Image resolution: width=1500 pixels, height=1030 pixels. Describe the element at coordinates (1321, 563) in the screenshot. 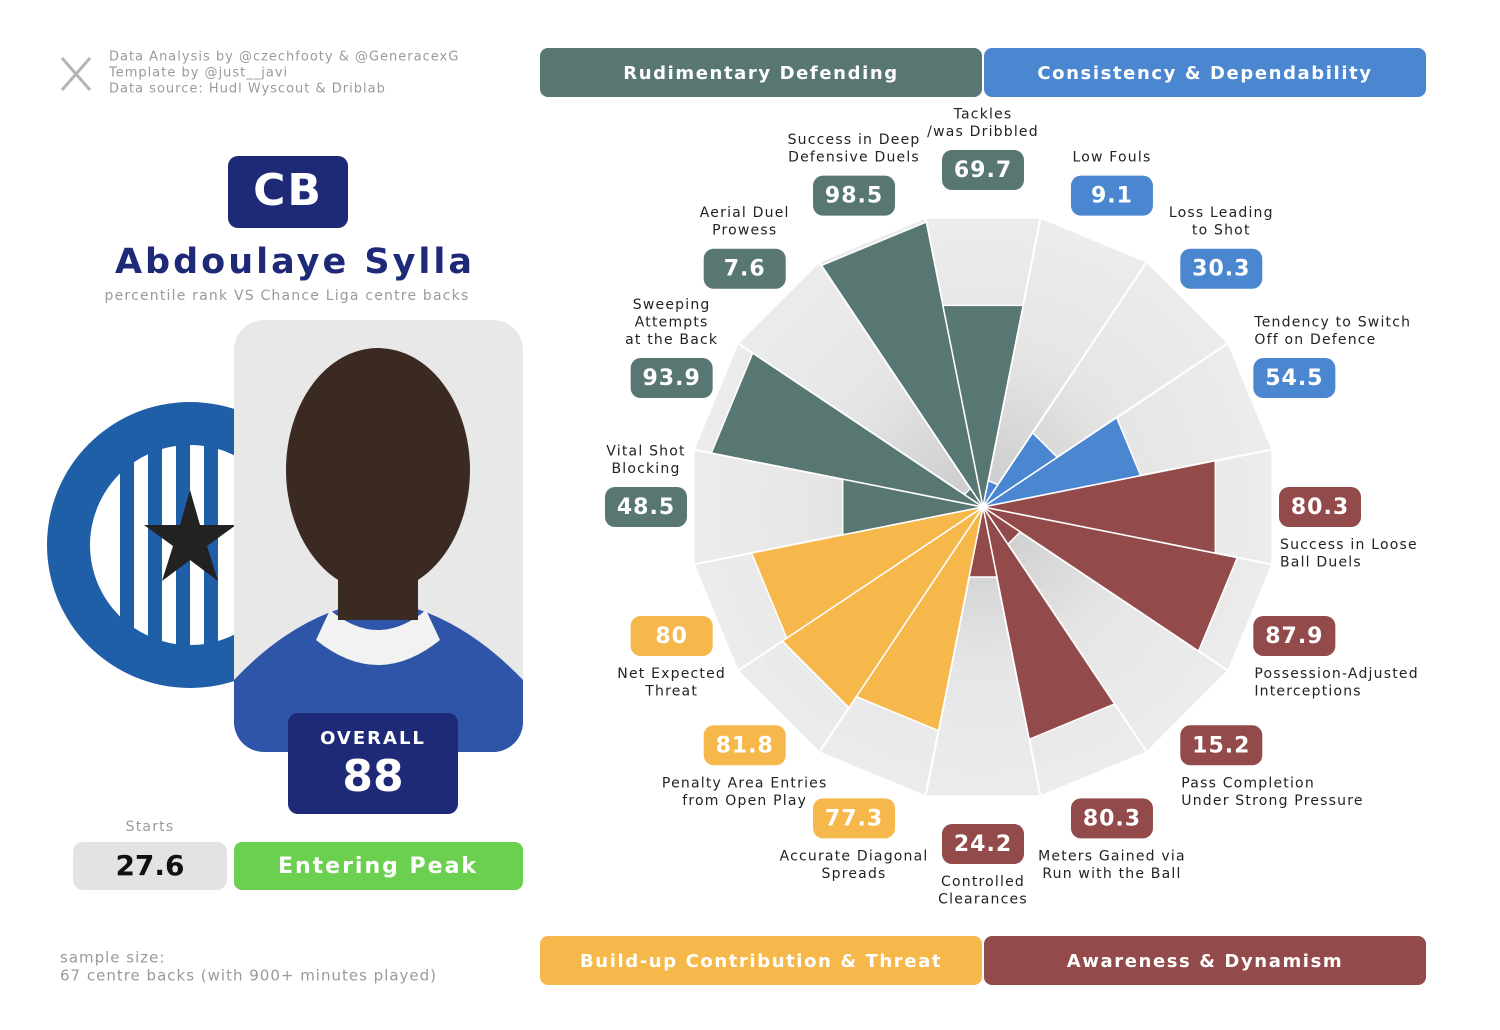

I see `category-label: Ball Duels` at that location.